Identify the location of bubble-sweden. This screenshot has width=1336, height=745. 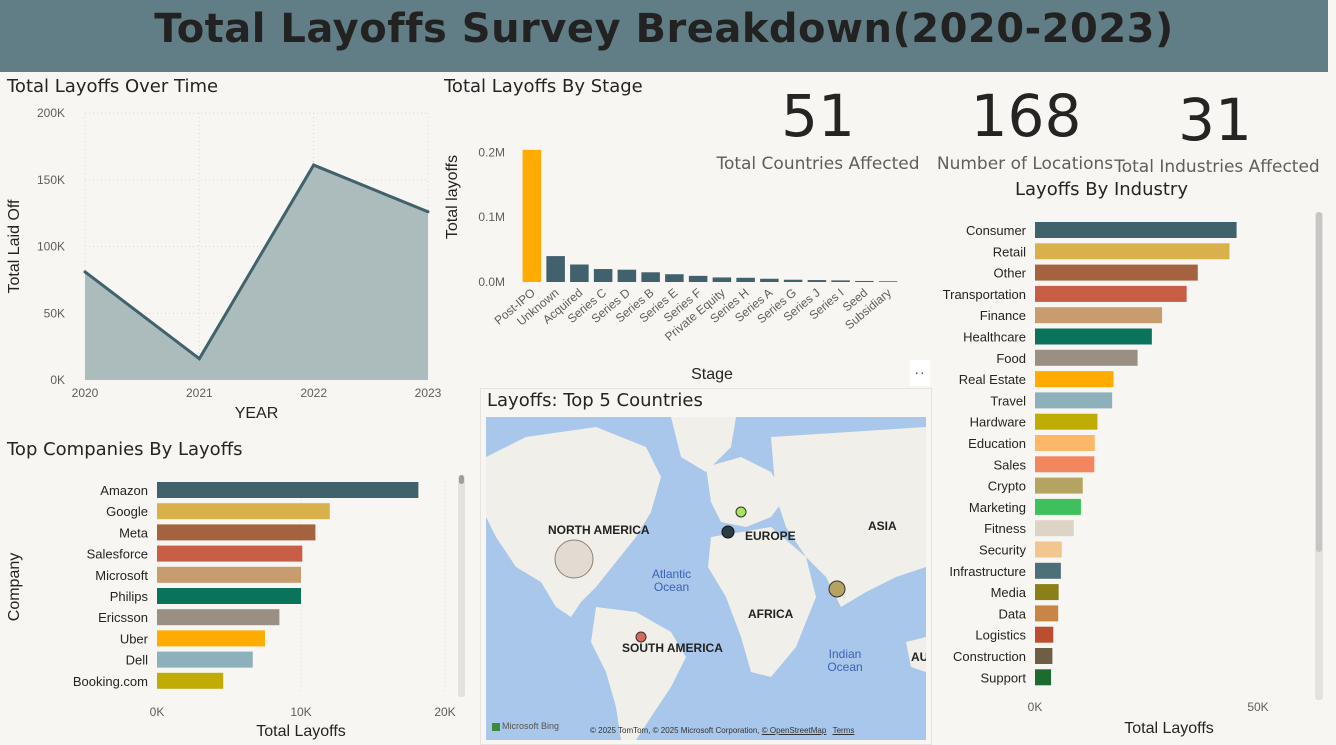
(741, 512).